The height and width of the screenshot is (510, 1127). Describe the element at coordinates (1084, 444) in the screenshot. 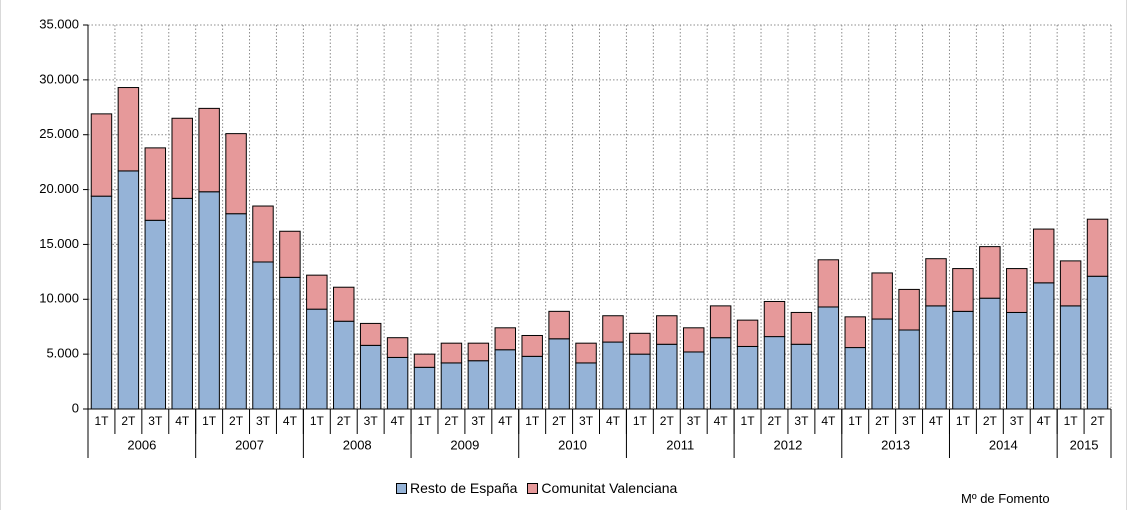

I see `year-label: 2015` at that location.